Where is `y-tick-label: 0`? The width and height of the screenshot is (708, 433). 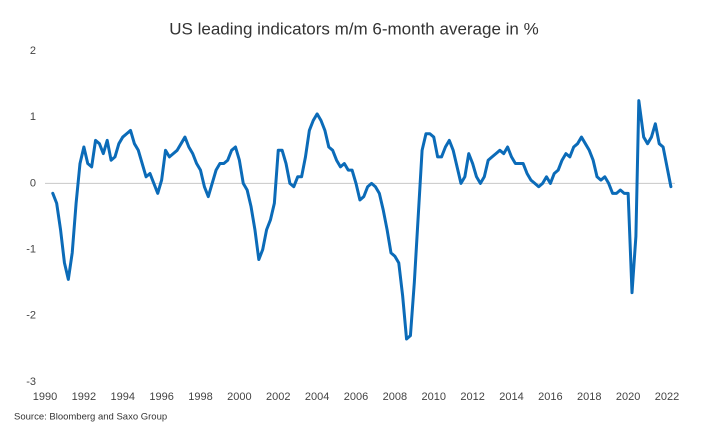 y-tick-label: 0 is located at coordinates (33, 183).